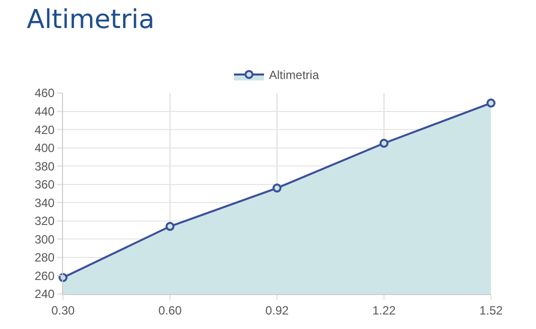 Image resolution: width=536 pixels, height=329 pixels. I want to click on y-tick-label: 280, so click(44, 257).